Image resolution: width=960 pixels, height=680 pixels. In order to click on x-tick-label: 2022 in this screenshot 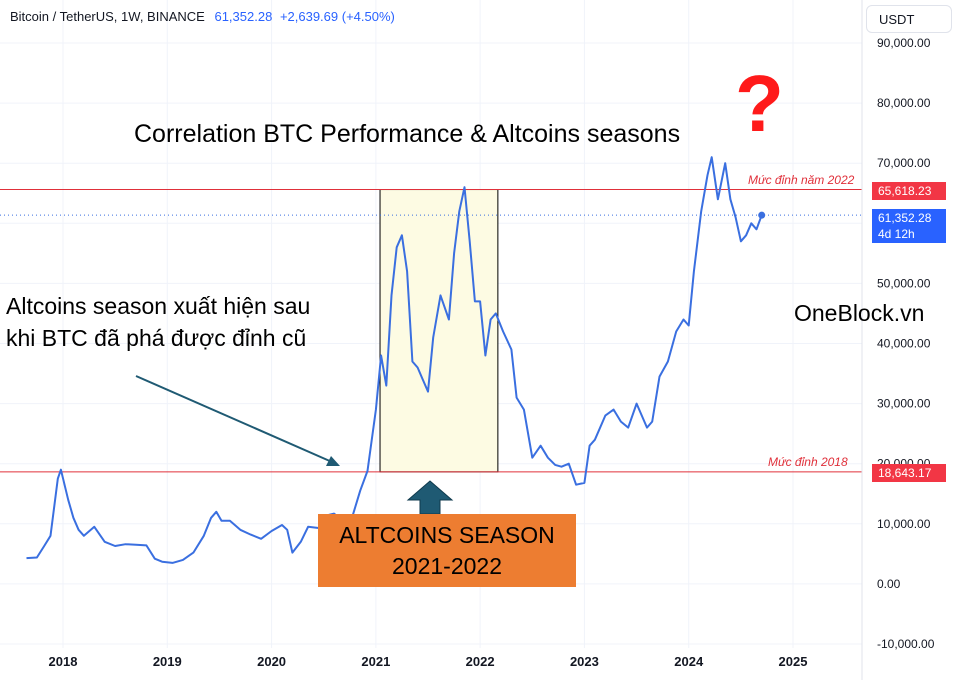, I will do `click(480, 661)`.